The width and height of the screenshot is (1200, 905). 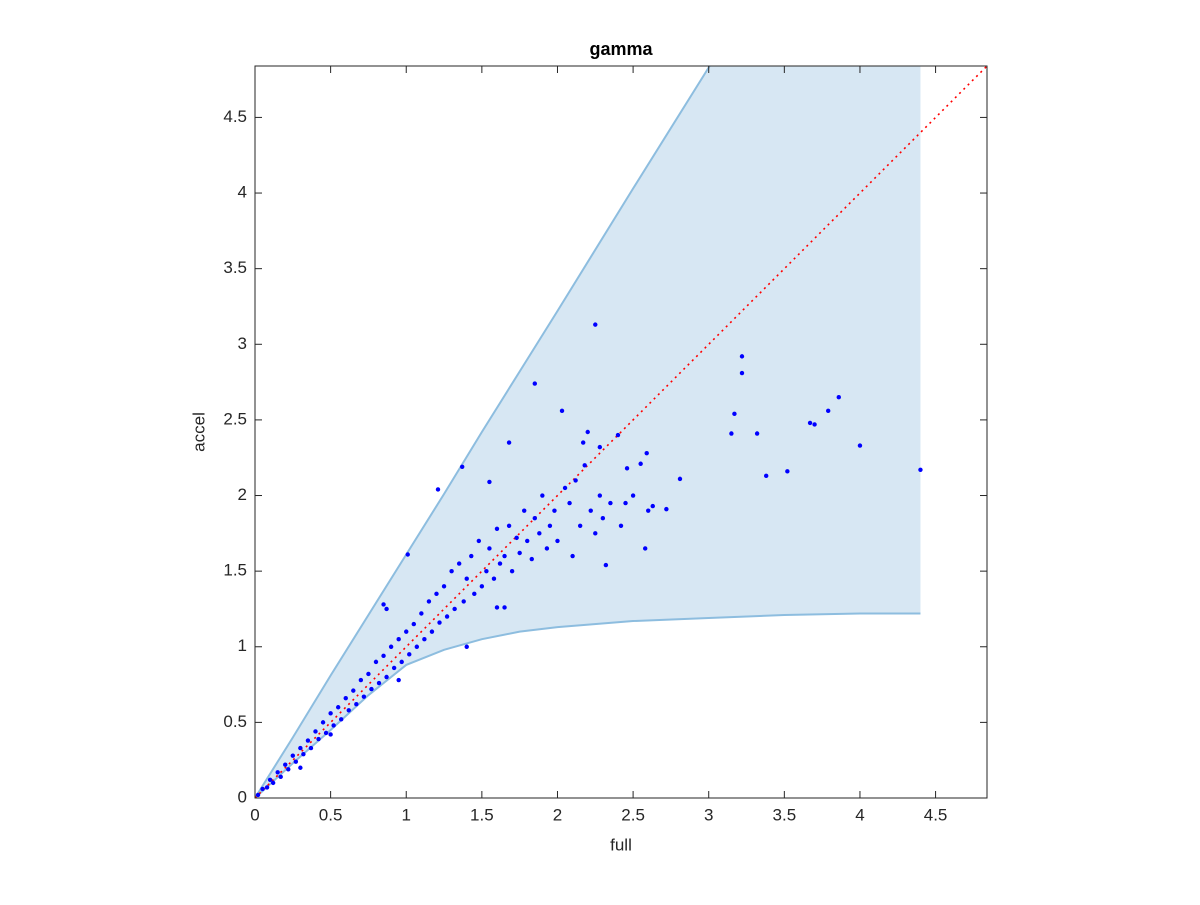 What do you see at coordinates (633, 814) in the screenshot?
I see `x-tick-label: 2.5` at bounding box center [633, 814].